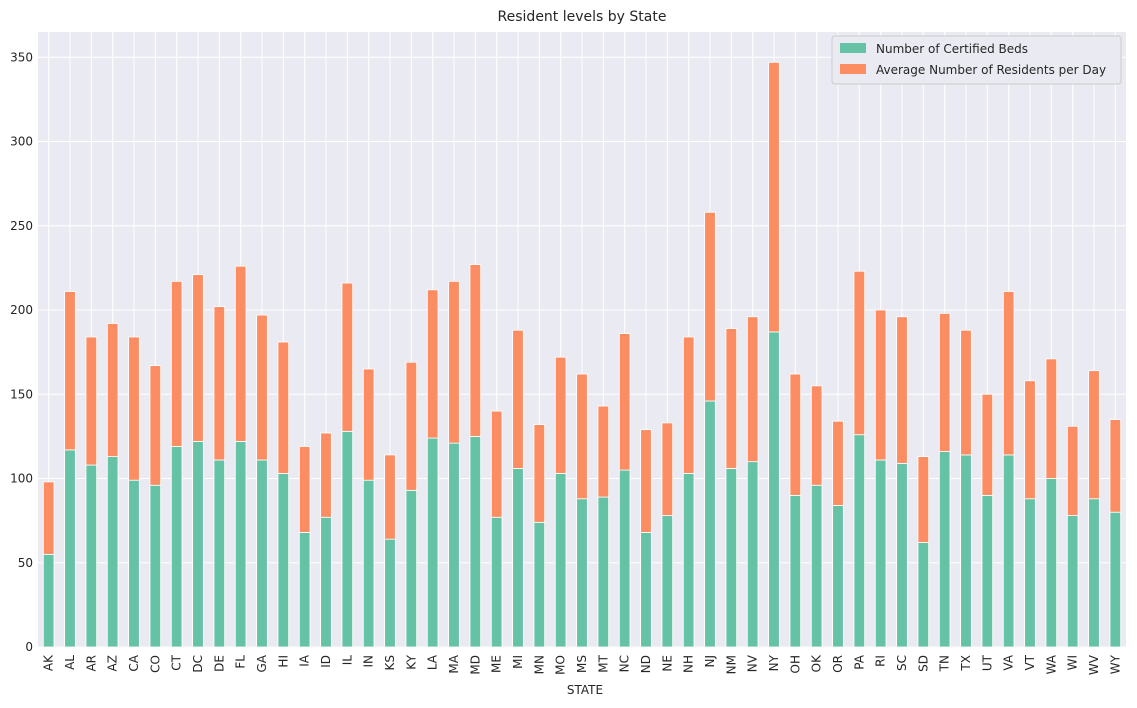 Image resolution: width=1137 pixels, height=708 pixels. I want to click on x-tick-label: RI, so click(881, 661).